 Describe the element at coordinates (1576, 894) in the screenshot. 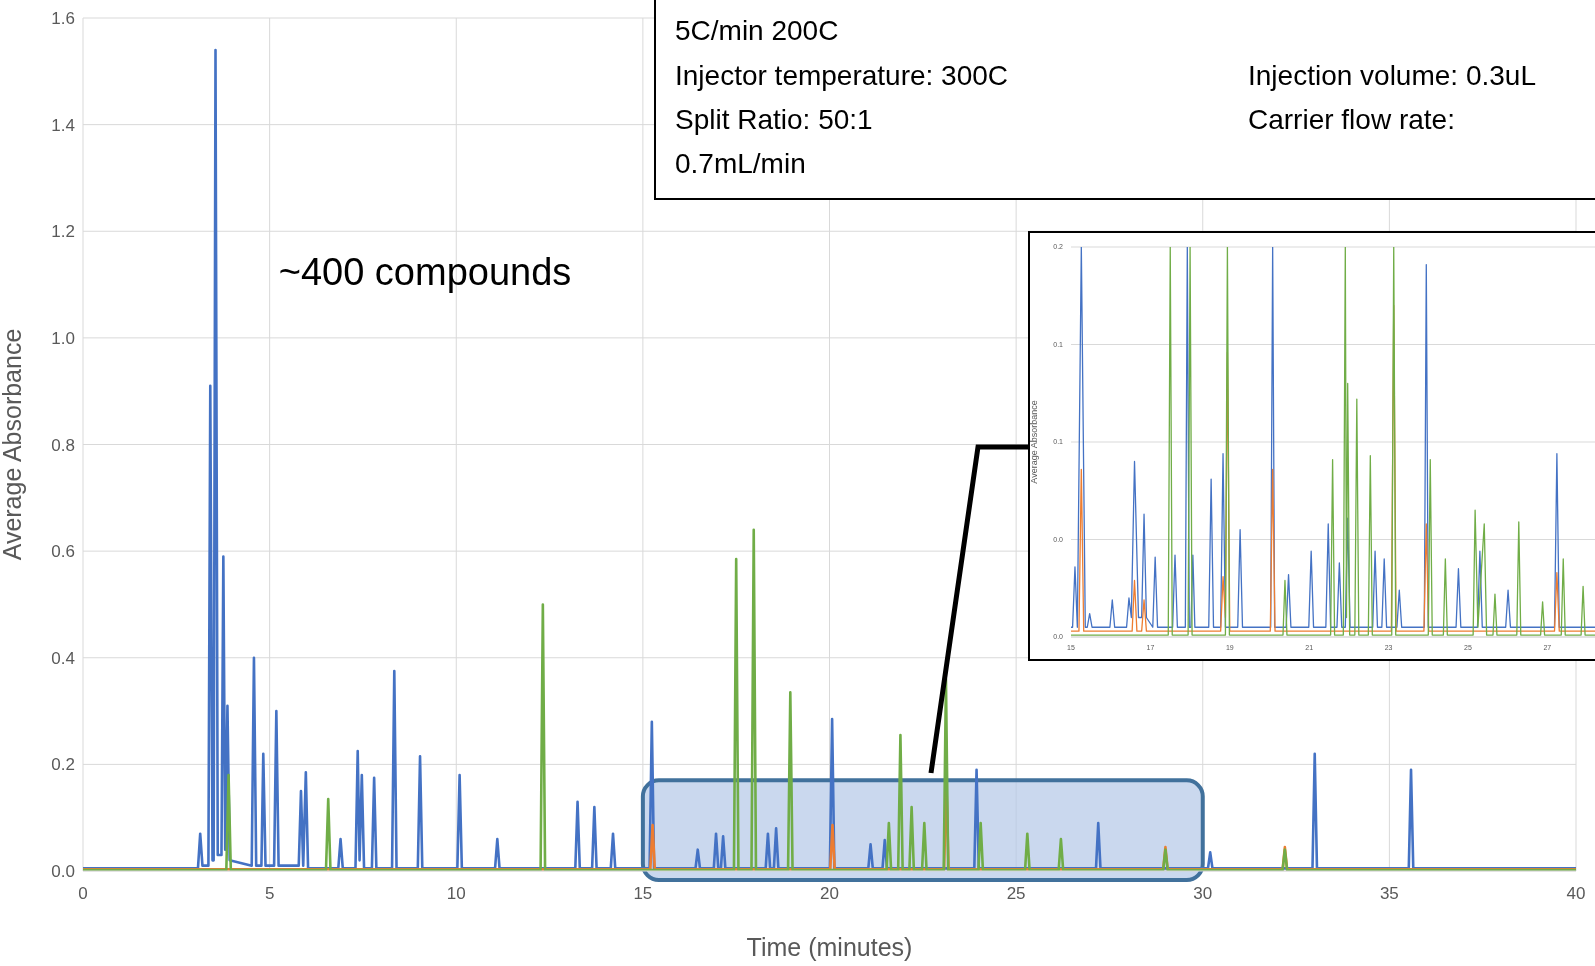

I see `x-tick-label: 40` at that location.